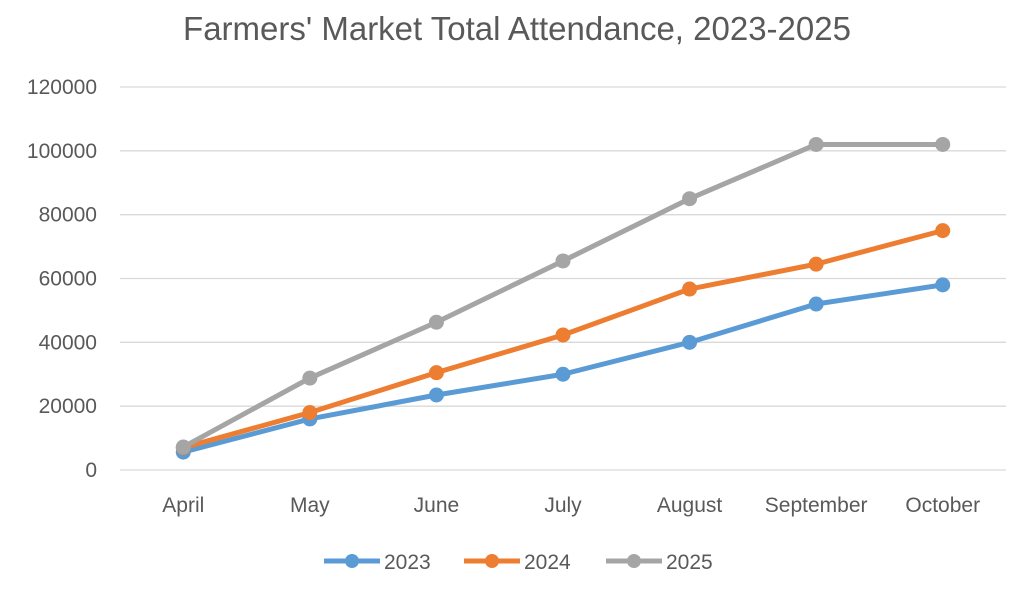 This screenshot has height=589, width=1024. What do you see at coordinates (690, 199) in the screenshot?
I see `data-point-2025-August` at bounding box center [690, 199].